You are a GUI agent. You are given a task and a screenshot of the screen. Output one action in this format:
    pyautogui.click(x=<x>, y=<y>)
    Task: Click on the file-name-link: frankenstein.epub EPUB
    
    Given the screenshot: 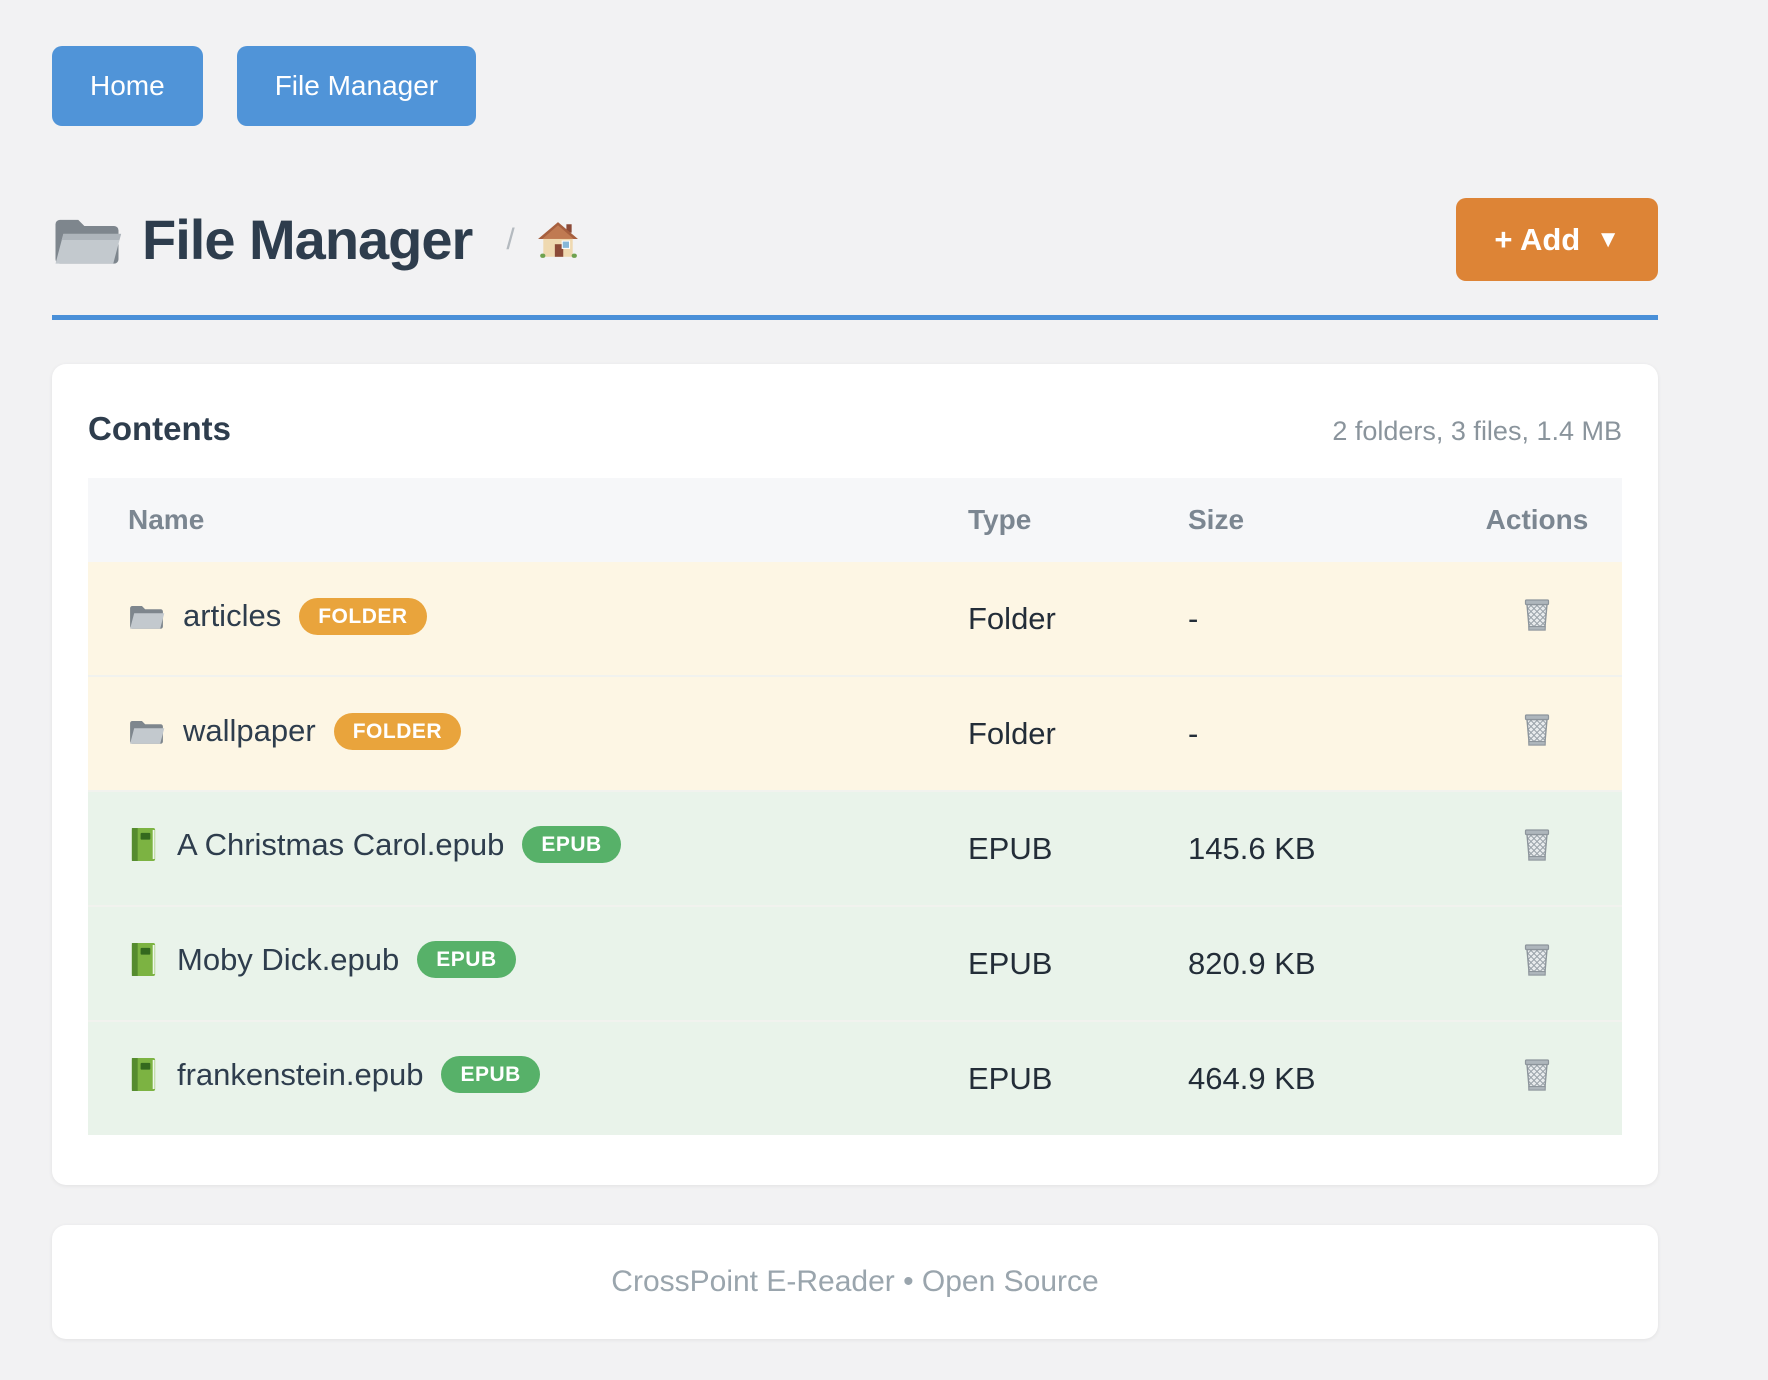 What is the action you would take?
    pyautogui.click(x=334, y=1074)
    